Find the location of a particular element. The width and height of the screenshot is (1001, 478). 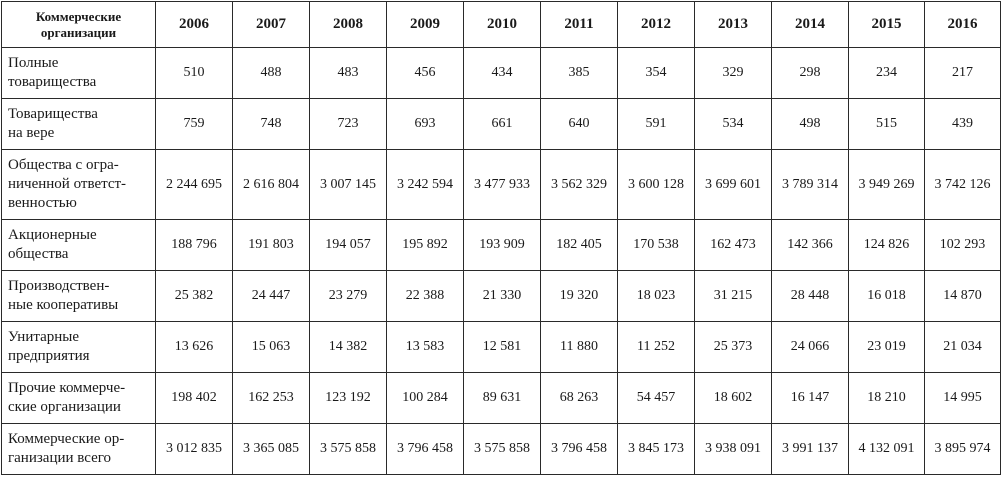

value-cell: 142 366 is located at coordinates (810, 245).